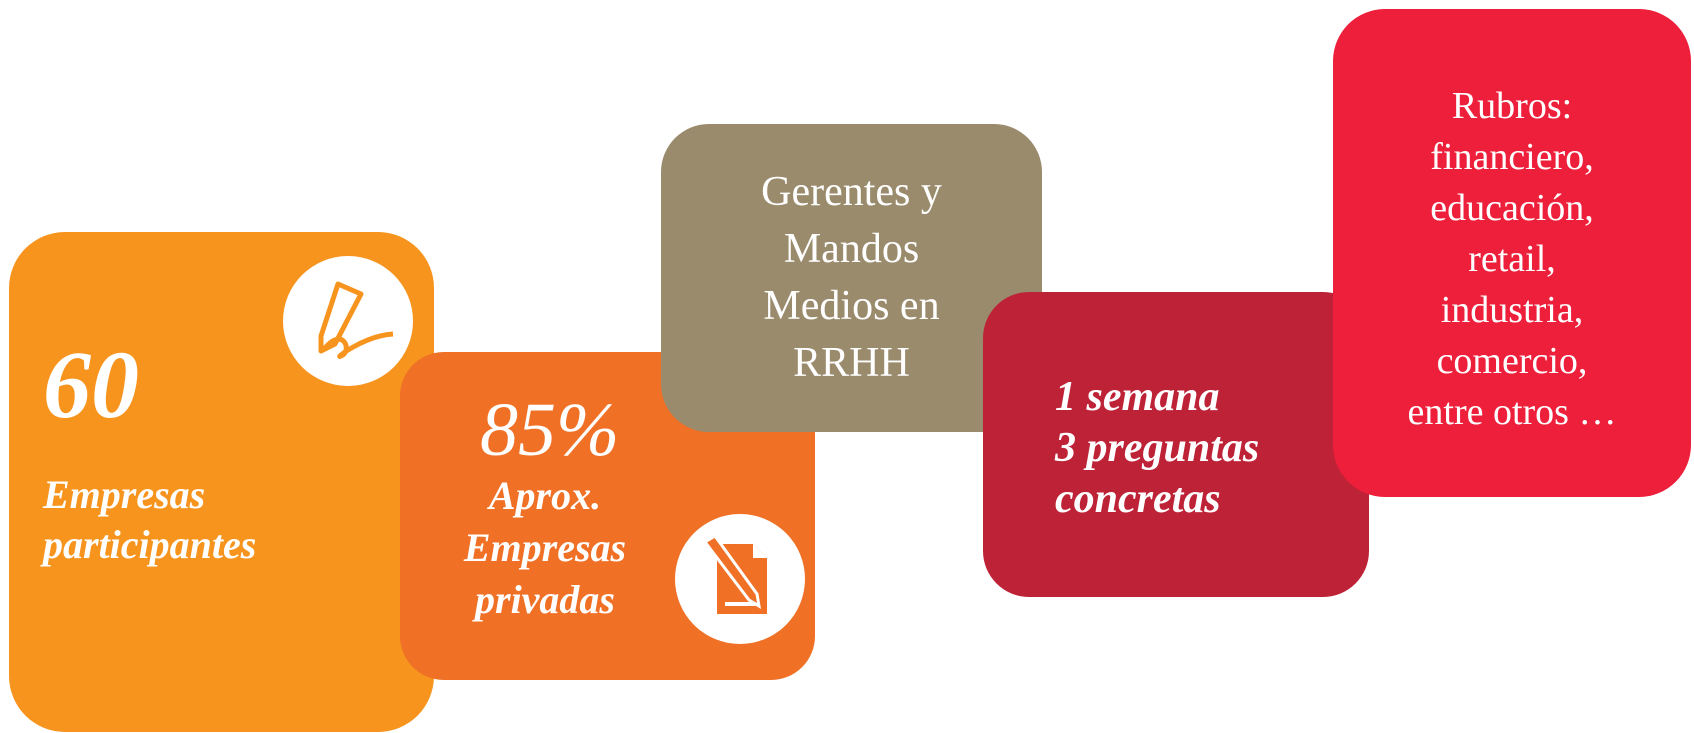 This screenshot has height=733, width=1694. What do you see at coordinates (1512, 157) in the screenshot?
I see `text-line: financiero,` at bounding box center [1512, 157].